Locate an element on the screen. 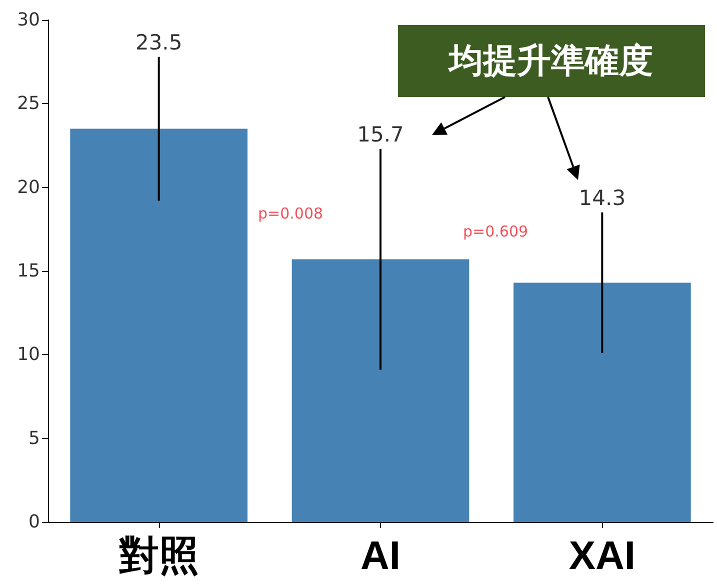 The image size is (717, 584). y-tick-label: 5 is located at coordinates (34, 438).